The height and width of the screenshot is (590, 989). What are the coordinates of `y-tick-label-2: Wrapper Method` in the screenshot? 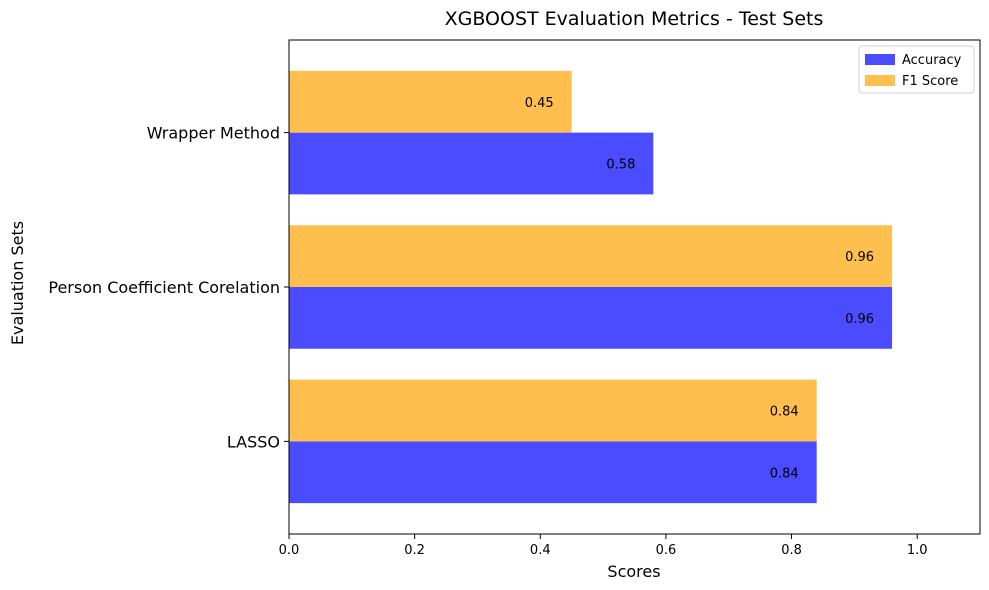 It's located at (213, 133).